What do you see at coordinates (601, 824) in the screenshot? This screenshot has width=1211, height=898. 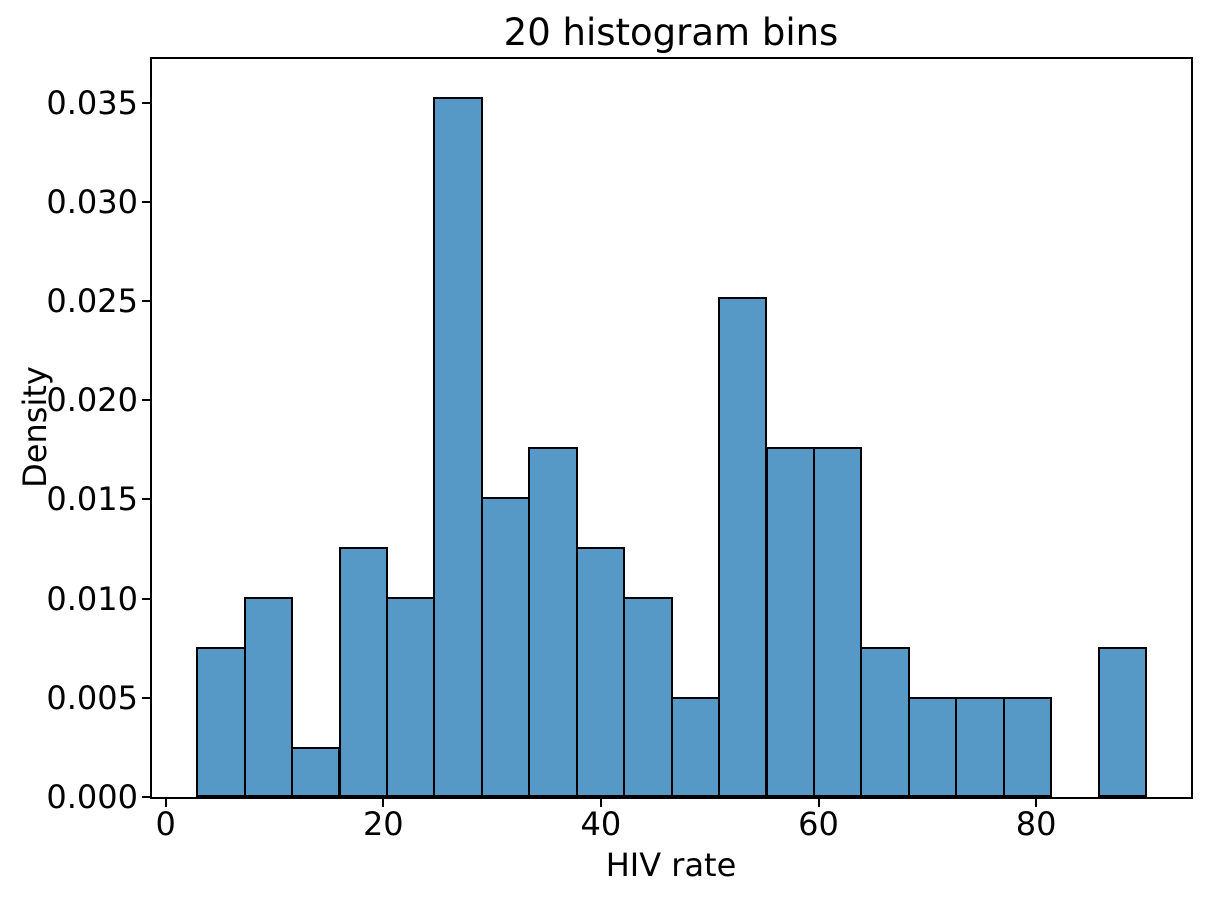 I see `x-tick-label: 40` at bounding box center [601, 824].